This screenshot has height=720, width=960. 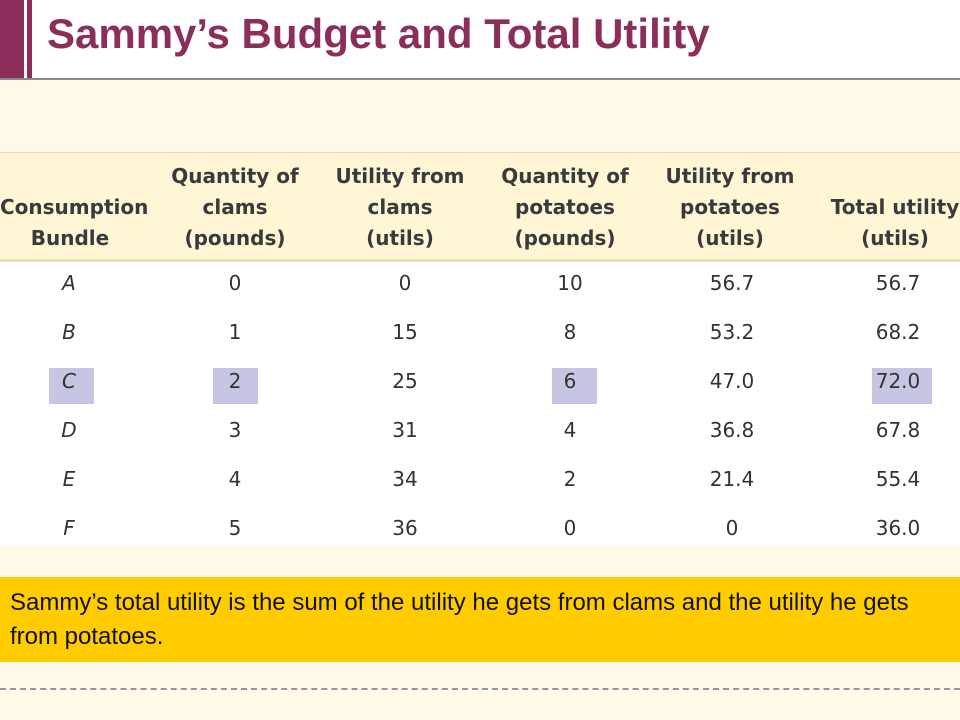 I want to click on title-accent-bar, so click(x=12, y=39).